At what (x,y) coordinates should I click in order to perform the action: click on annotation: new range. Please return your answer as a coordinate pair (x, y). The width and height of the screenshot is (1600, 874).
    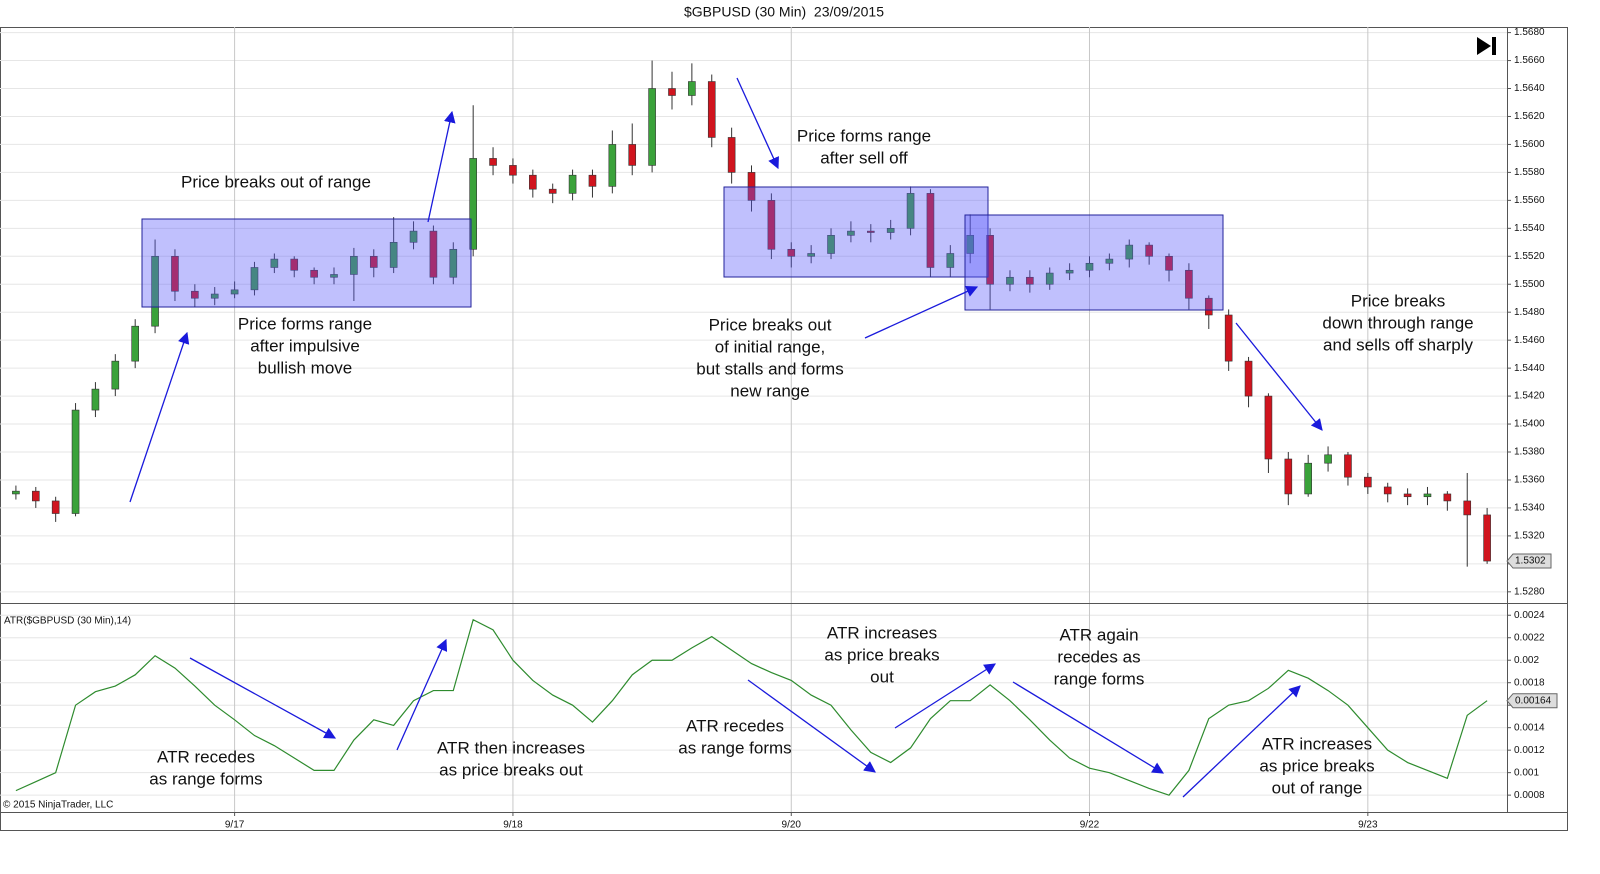
    Looking at the image, I should click on (769, 390).